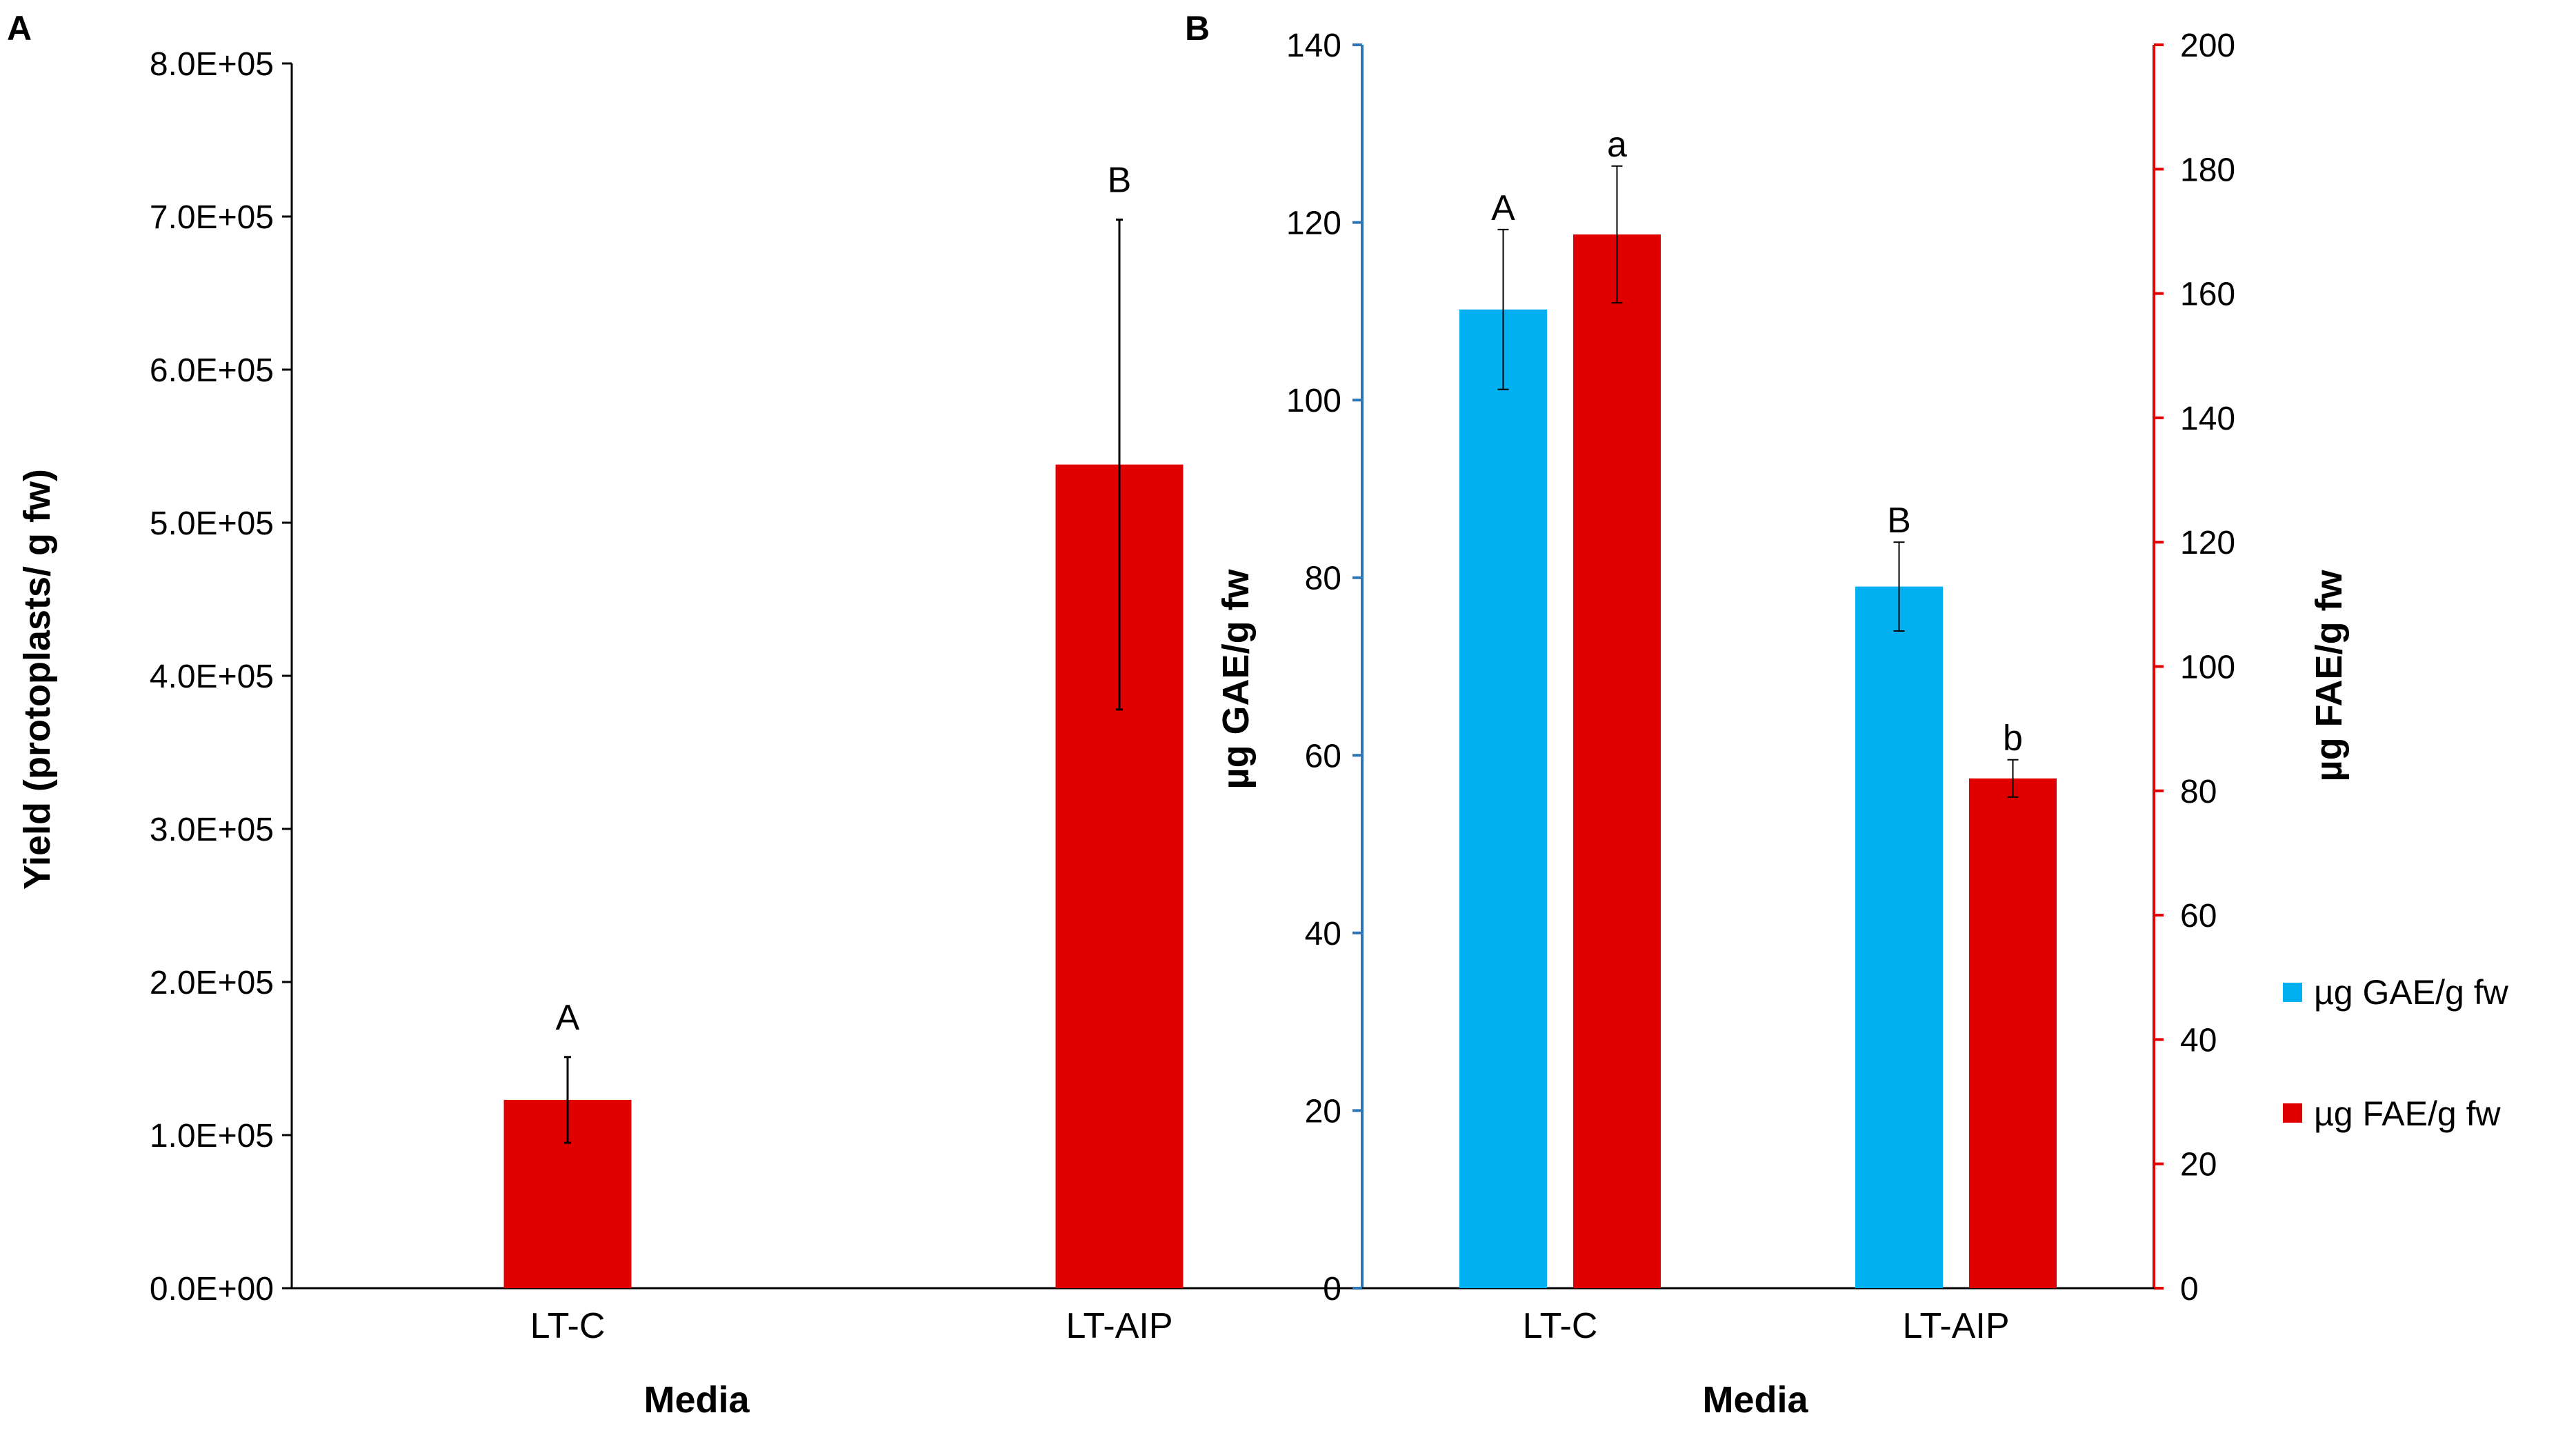 The image size is (2576, 1433). Describe the element at coordinates (2207, 419) in the screenshot. I see `chart-b-right-tick-label: 140` at that location.